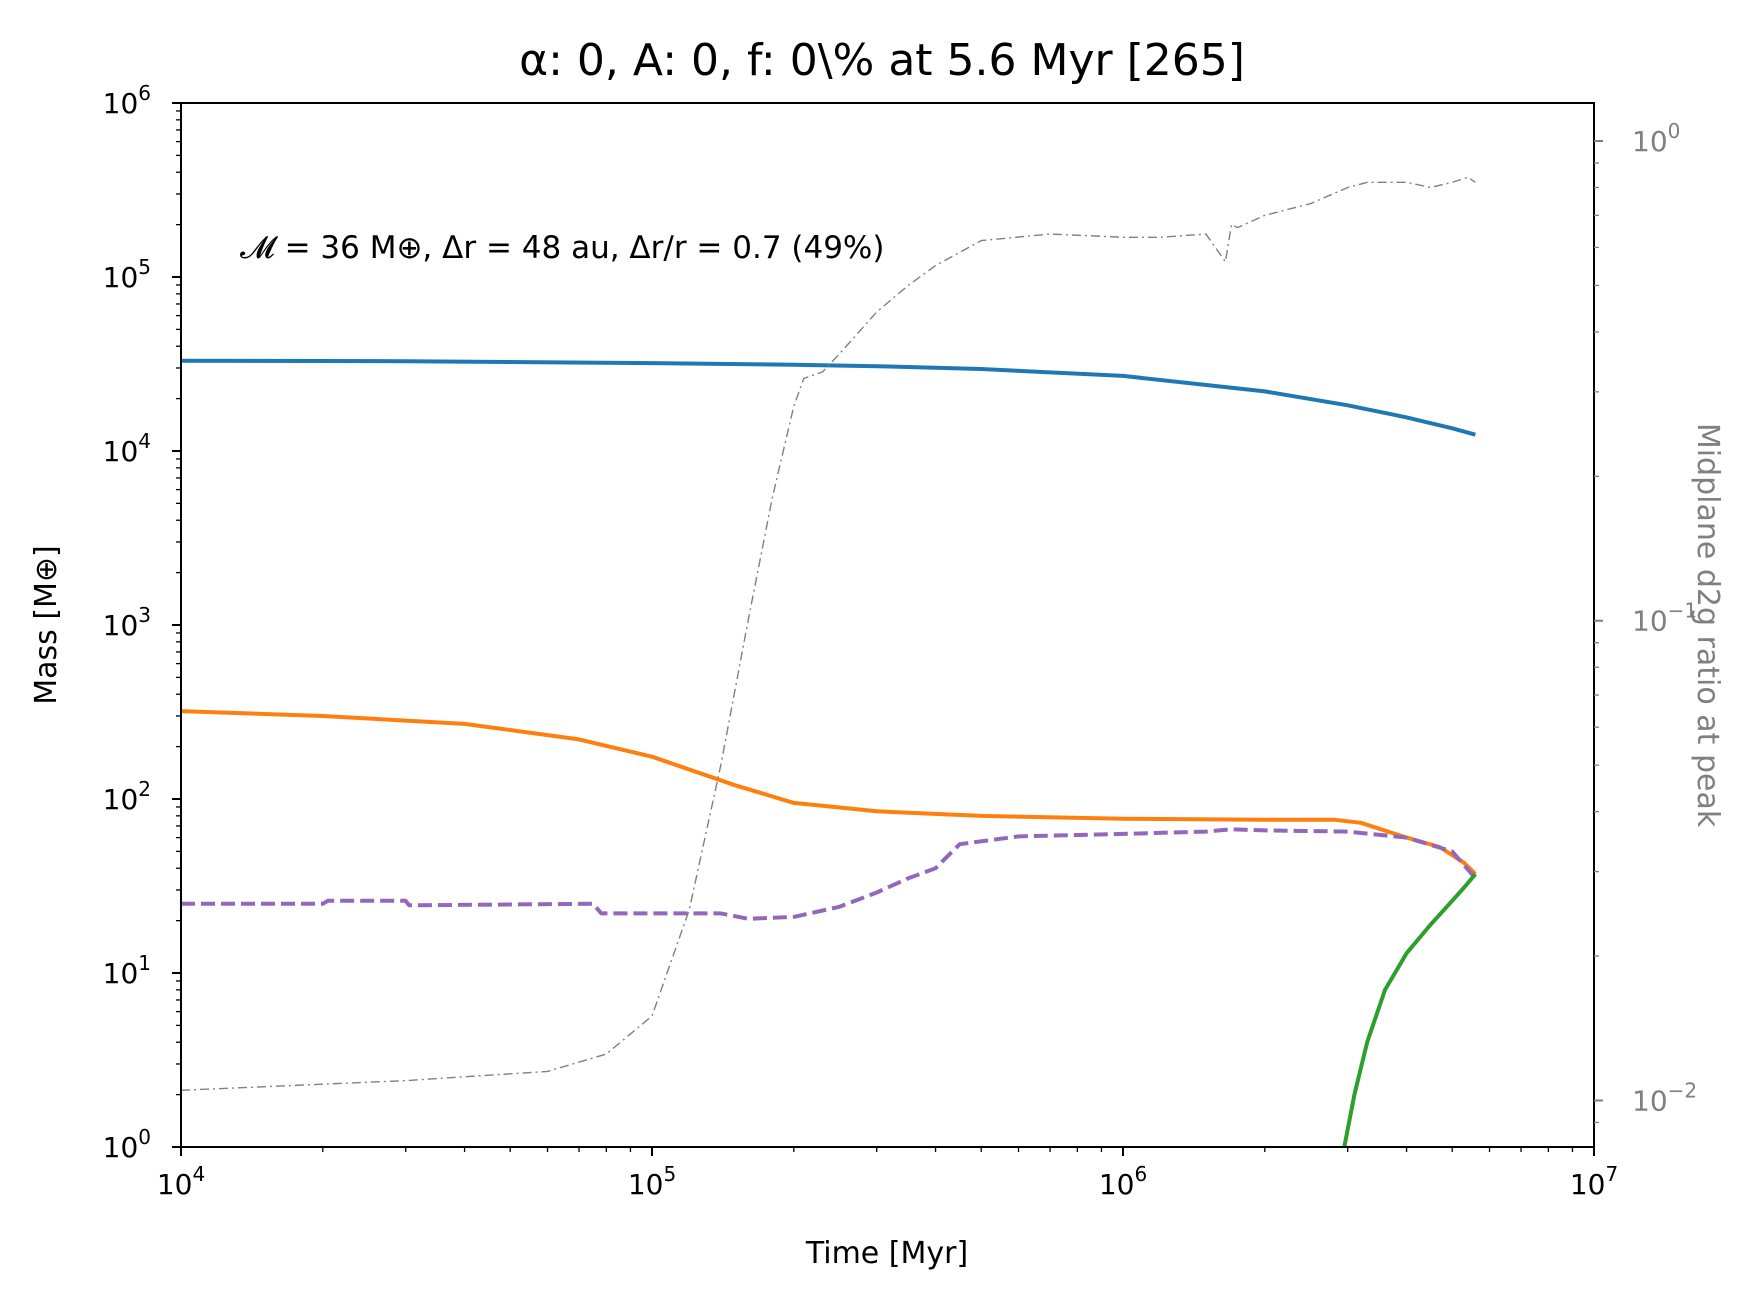 Image resolution: width=1752 pixels, height=1299 pixels. What do you see at coordinates (1707, 625) in the screenshot?
I see `y2-axis-label: Midplane d2g ratio at peak` at bounding box center [1707, 625].